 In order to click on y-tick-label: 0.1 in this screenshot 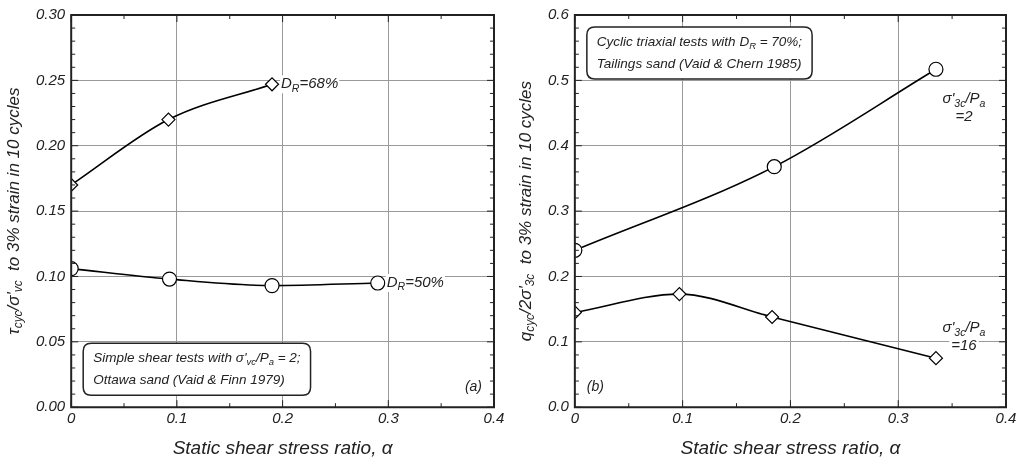, I will do `click(558, 341)`.